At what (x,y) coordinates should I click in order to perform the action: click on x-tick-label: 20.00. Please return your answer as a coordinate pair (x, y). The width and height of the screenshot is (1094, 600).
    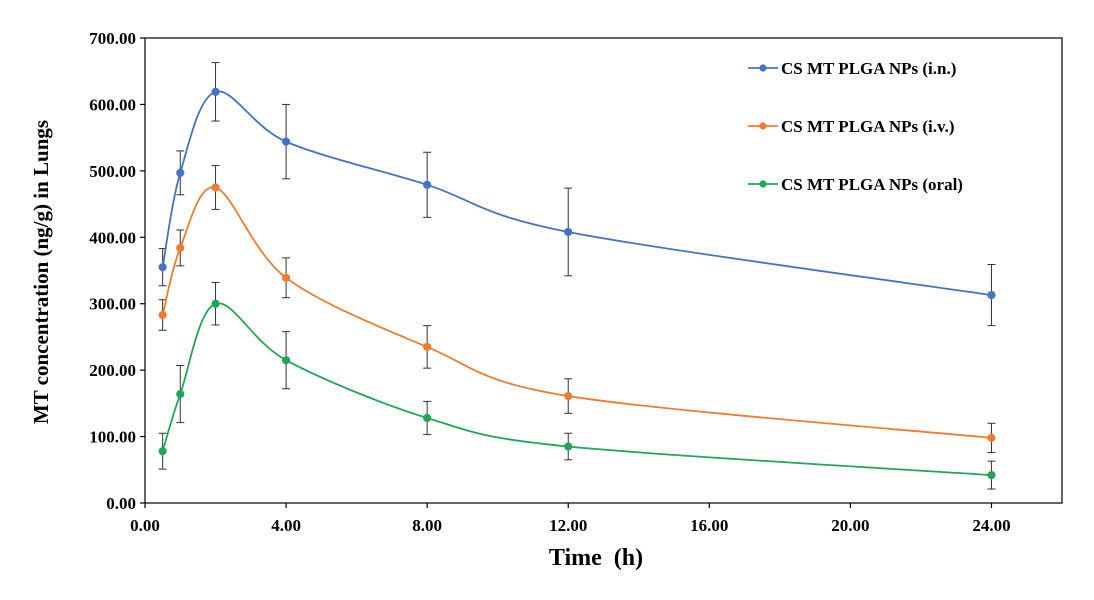
    Looking at the image, I should click on (850, 525).